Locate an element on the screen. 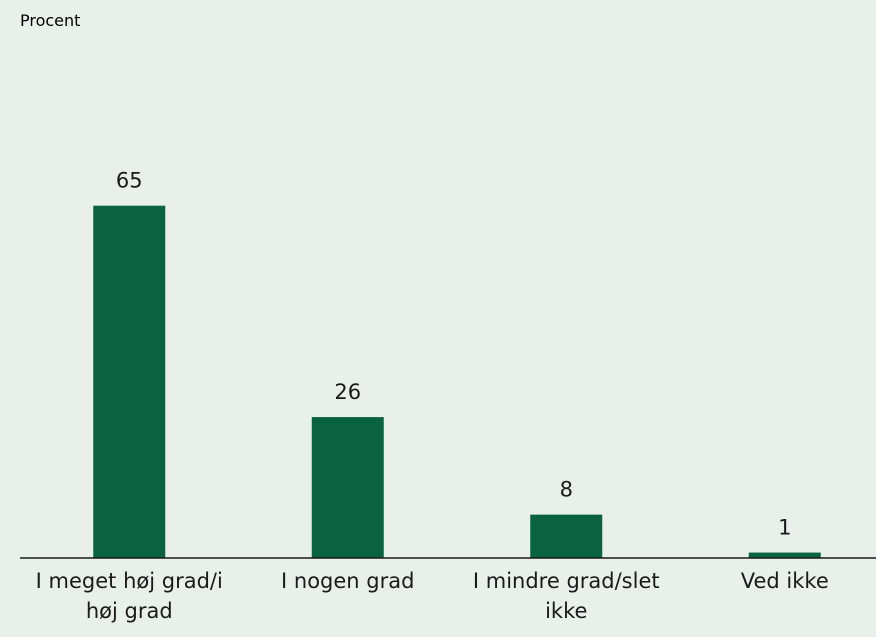 Image resolution: width=876 pixels, height=637 pixels. value-label: 8 is located at coordinates (566, 490).